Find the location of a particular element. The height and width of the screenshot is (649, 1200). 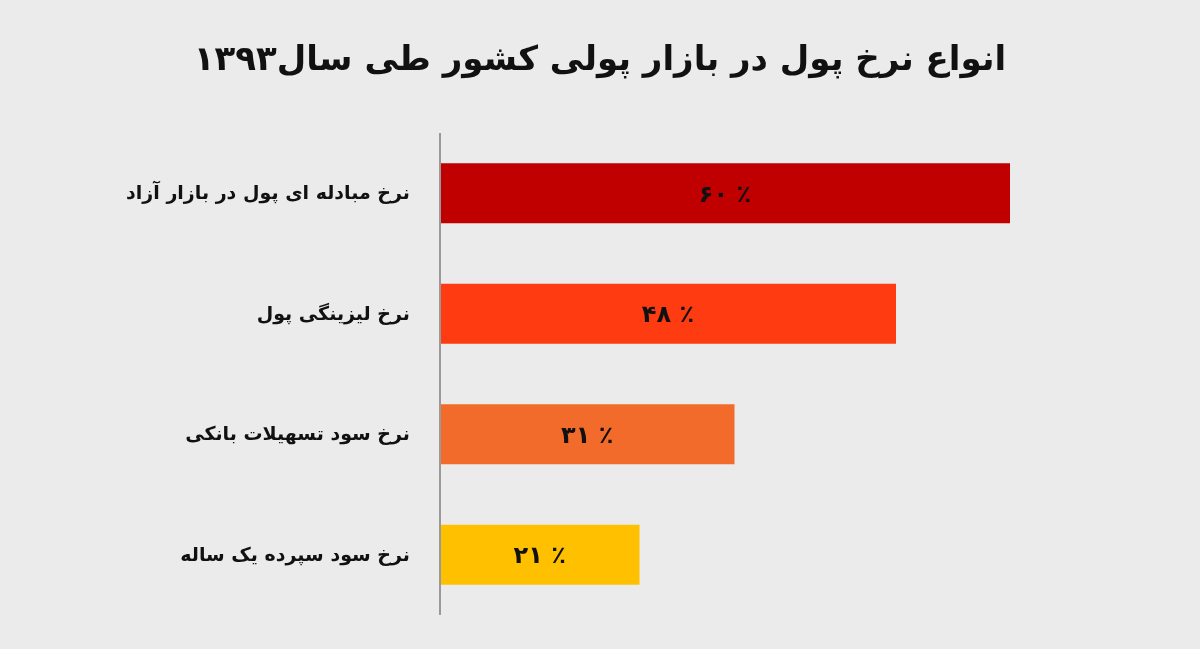

data-label: ۳۱ ٪ is located at coordinates (587, 434).